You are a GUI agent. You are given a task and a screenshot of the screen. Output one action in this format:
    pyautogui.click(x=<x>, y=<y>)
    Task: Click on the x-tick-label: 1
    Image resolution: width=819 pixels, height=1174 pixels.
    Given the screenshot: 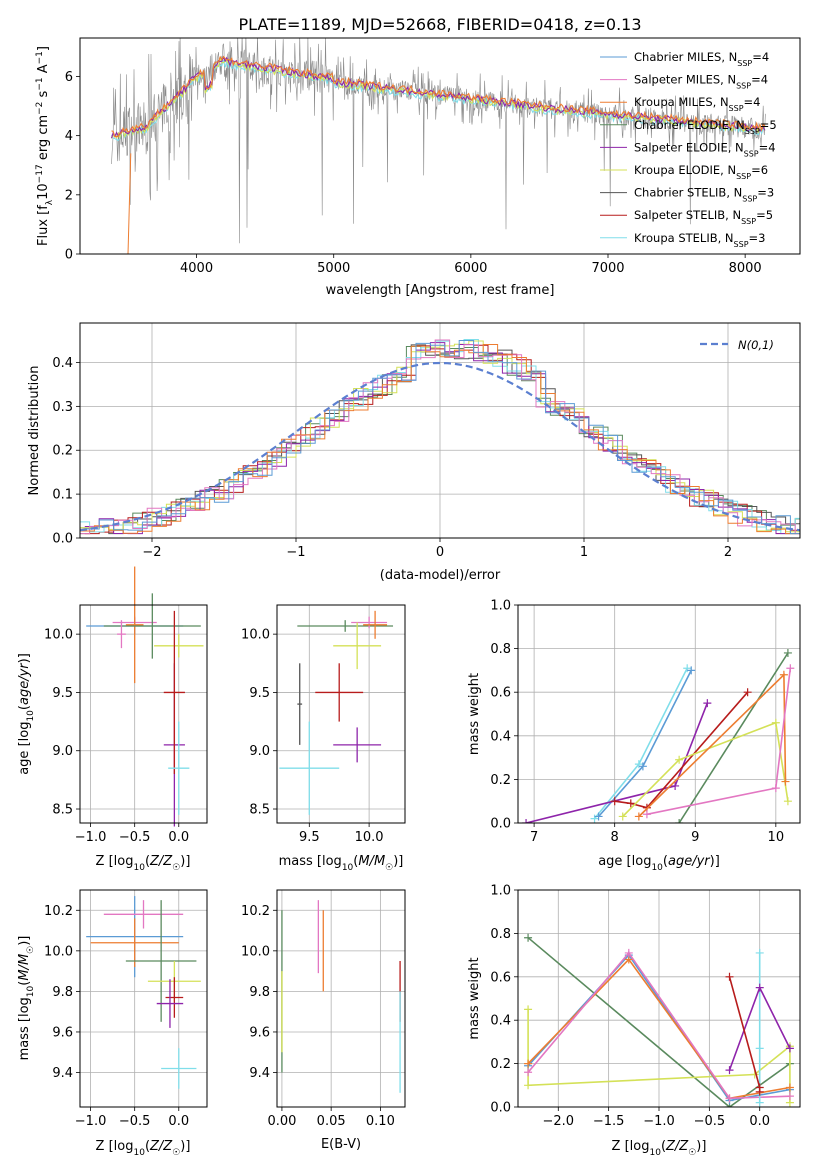 What is the action you would take?
    pyautogui.click(x=584, y=552)
    